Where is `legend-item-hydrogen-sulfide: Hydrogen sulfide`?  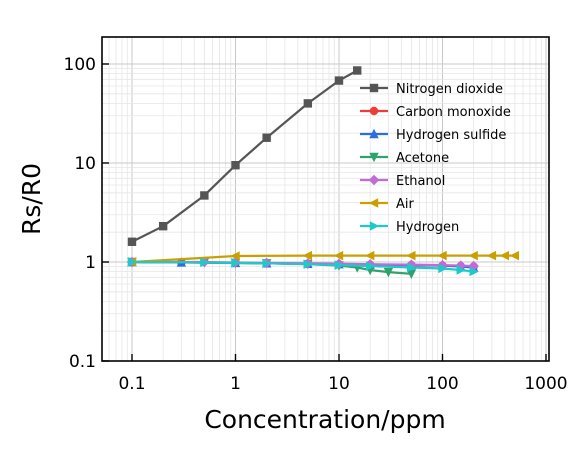 legend-item-hydrogen-sulfide: Hydrogen sulfide is located at coordinates (433, 135).